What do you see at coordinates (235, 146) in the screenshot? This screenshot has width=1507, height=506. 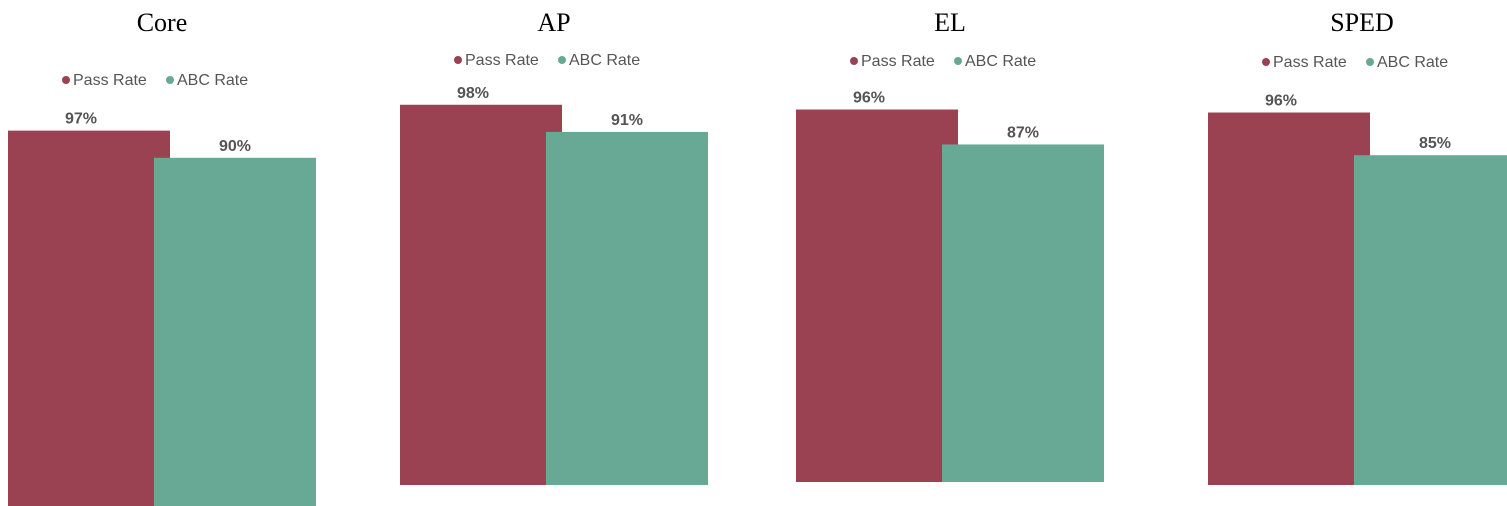 I see `value-label: 90%` at bounding box center [235, 146].